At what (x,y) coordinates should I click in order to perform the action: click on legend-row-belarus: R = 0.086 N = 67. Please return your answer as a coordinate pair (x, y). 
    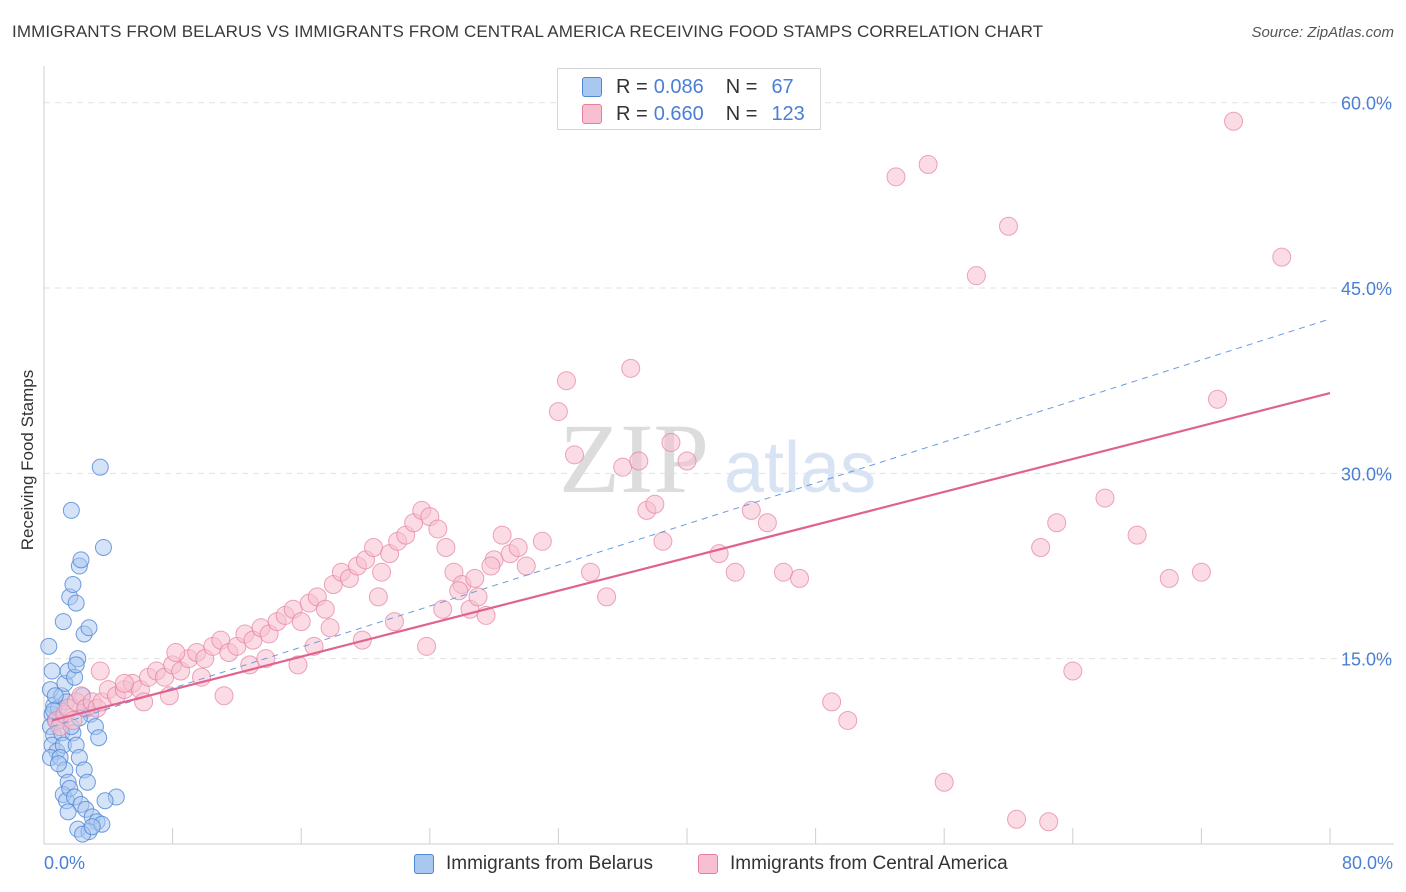
    Looking at the image, I should click on (688, 87).